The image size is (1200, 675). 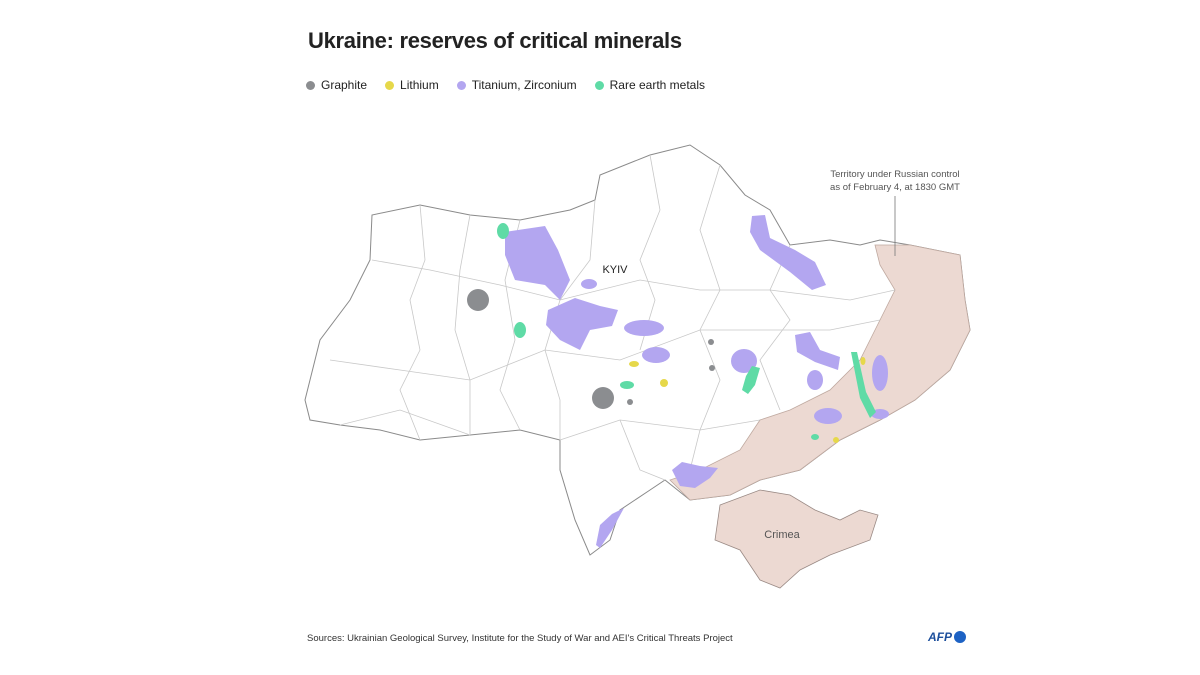 I want to click on legend-item: Graphite, so click(x=336, y=85).